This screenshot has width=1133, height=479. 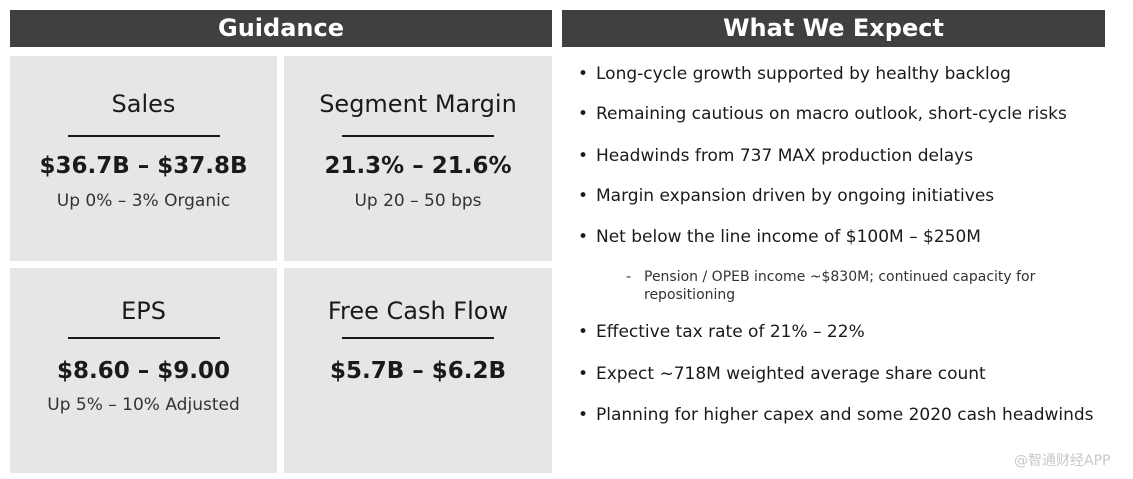 I want to click on guidance-box: Sales $36.7B – $37.8B Up 0% – 3% Organic, so click(x=143, y=158).